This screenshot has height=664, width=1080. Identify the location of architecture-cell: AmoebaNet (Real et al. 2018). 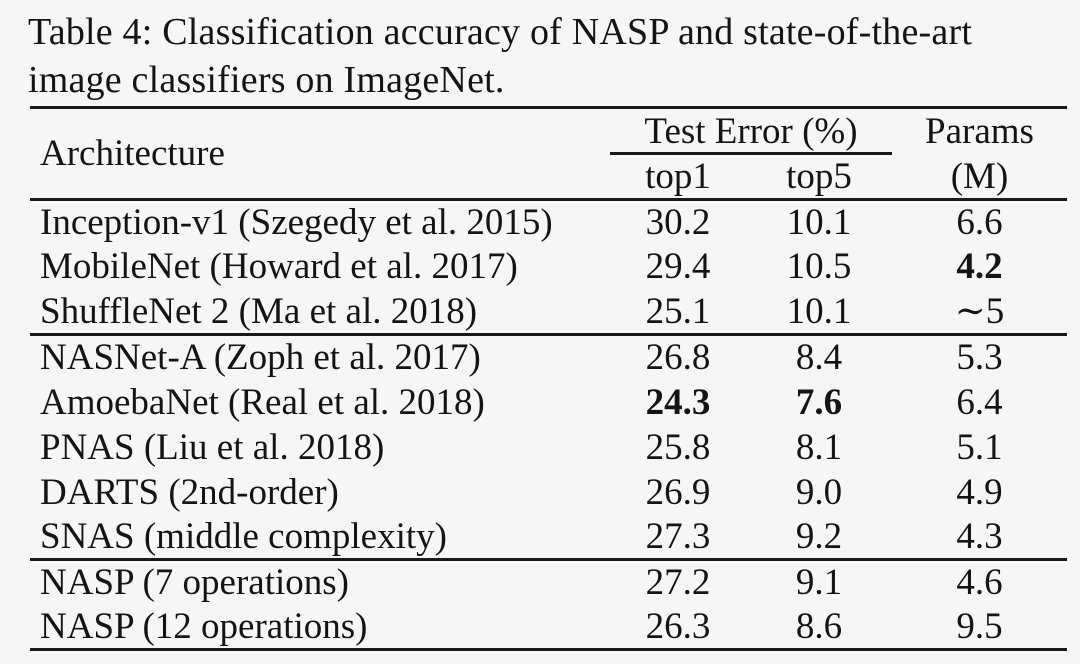
(262, 402).